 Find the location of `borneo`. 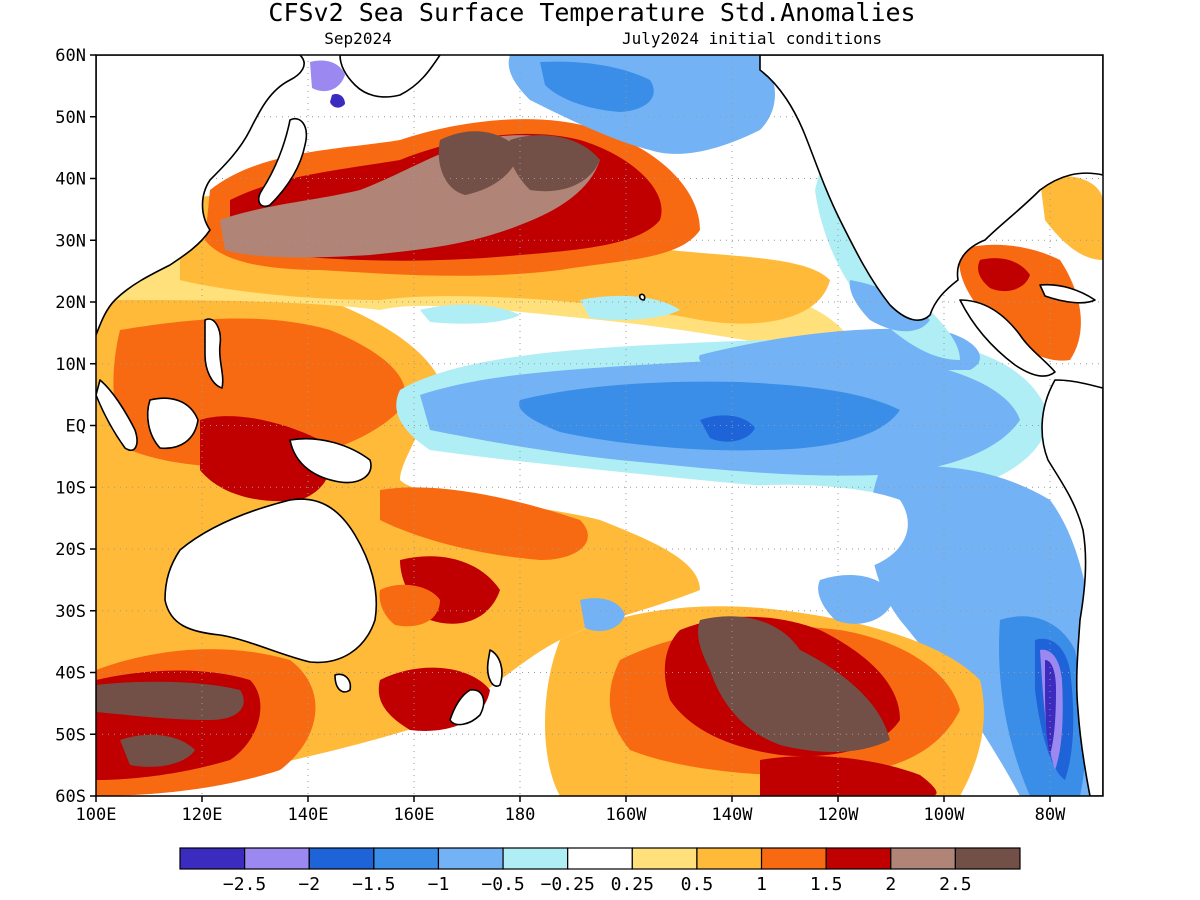

borneo is located at coordinates (172, 423).